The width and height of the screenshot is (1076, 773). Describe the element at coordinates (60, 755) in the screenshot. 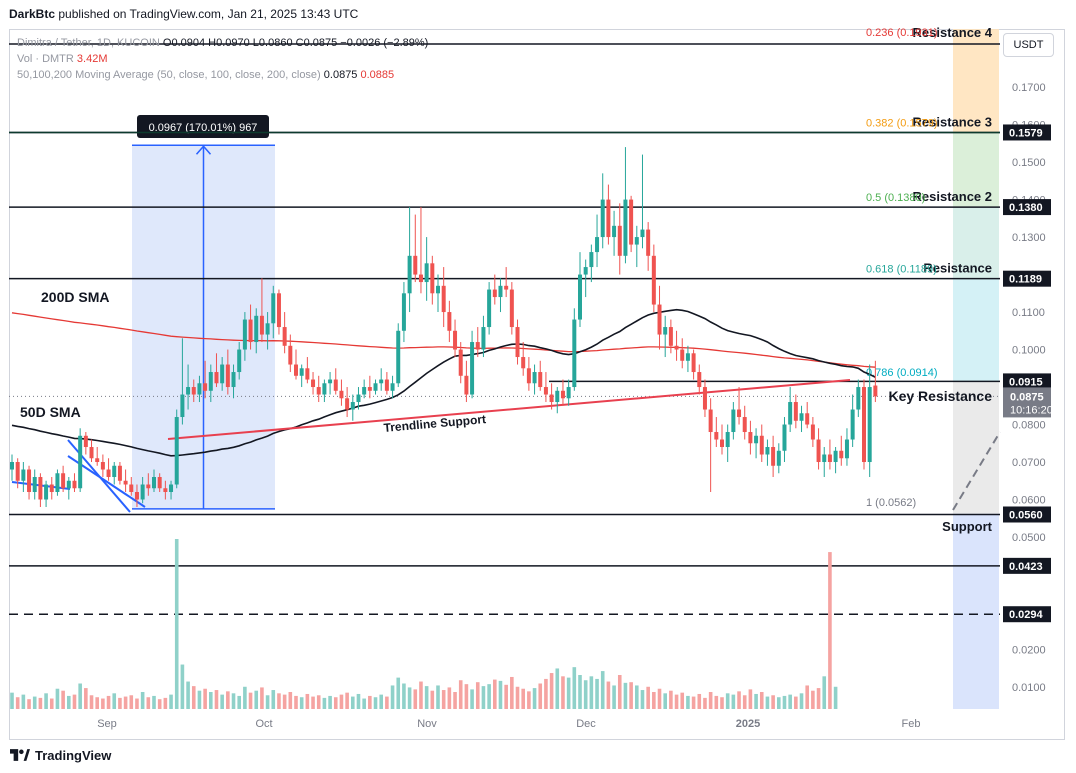

I see `tradingview-logo: TradingView` at that location.